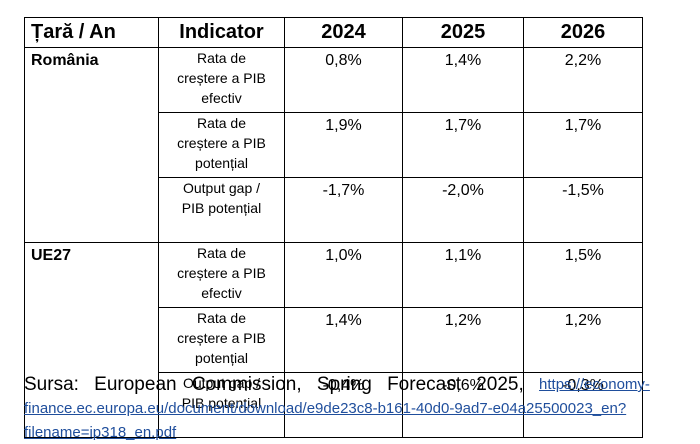 The height and width of the screenshot is (444, 700). What do you see at coordinates (100, 432) in the screenshot?
I see `source-link: filename=ip318_en.pdf` at bounding box center [100, 432].